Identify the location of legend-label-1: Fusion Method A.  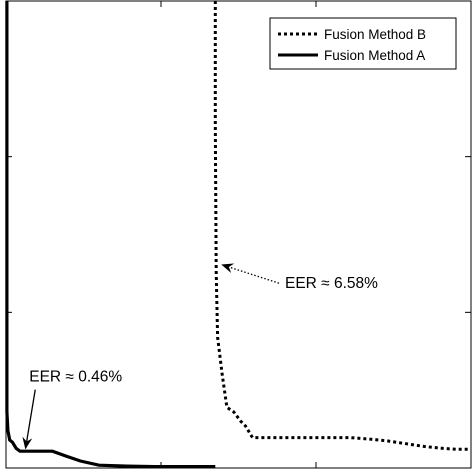
(374, 55).